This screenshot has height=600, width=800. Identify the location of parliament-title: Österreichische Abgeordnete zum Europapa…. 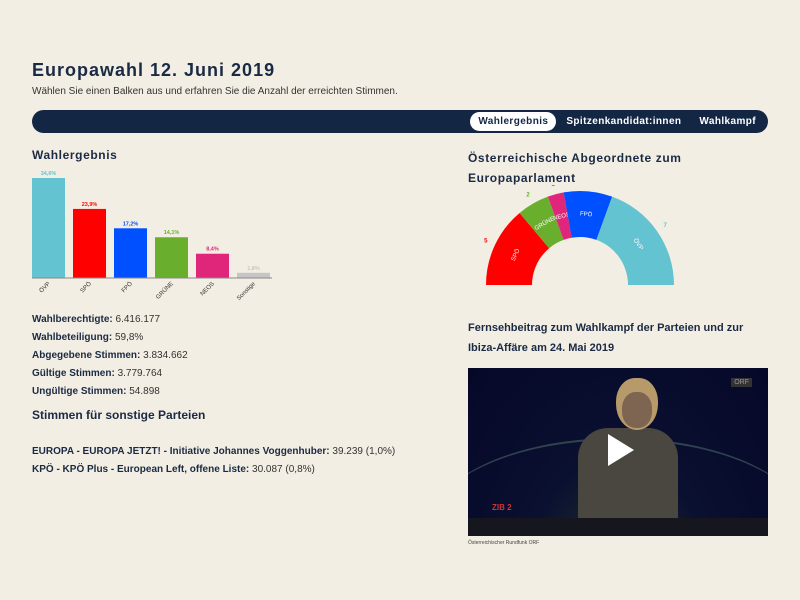
(575, 168).